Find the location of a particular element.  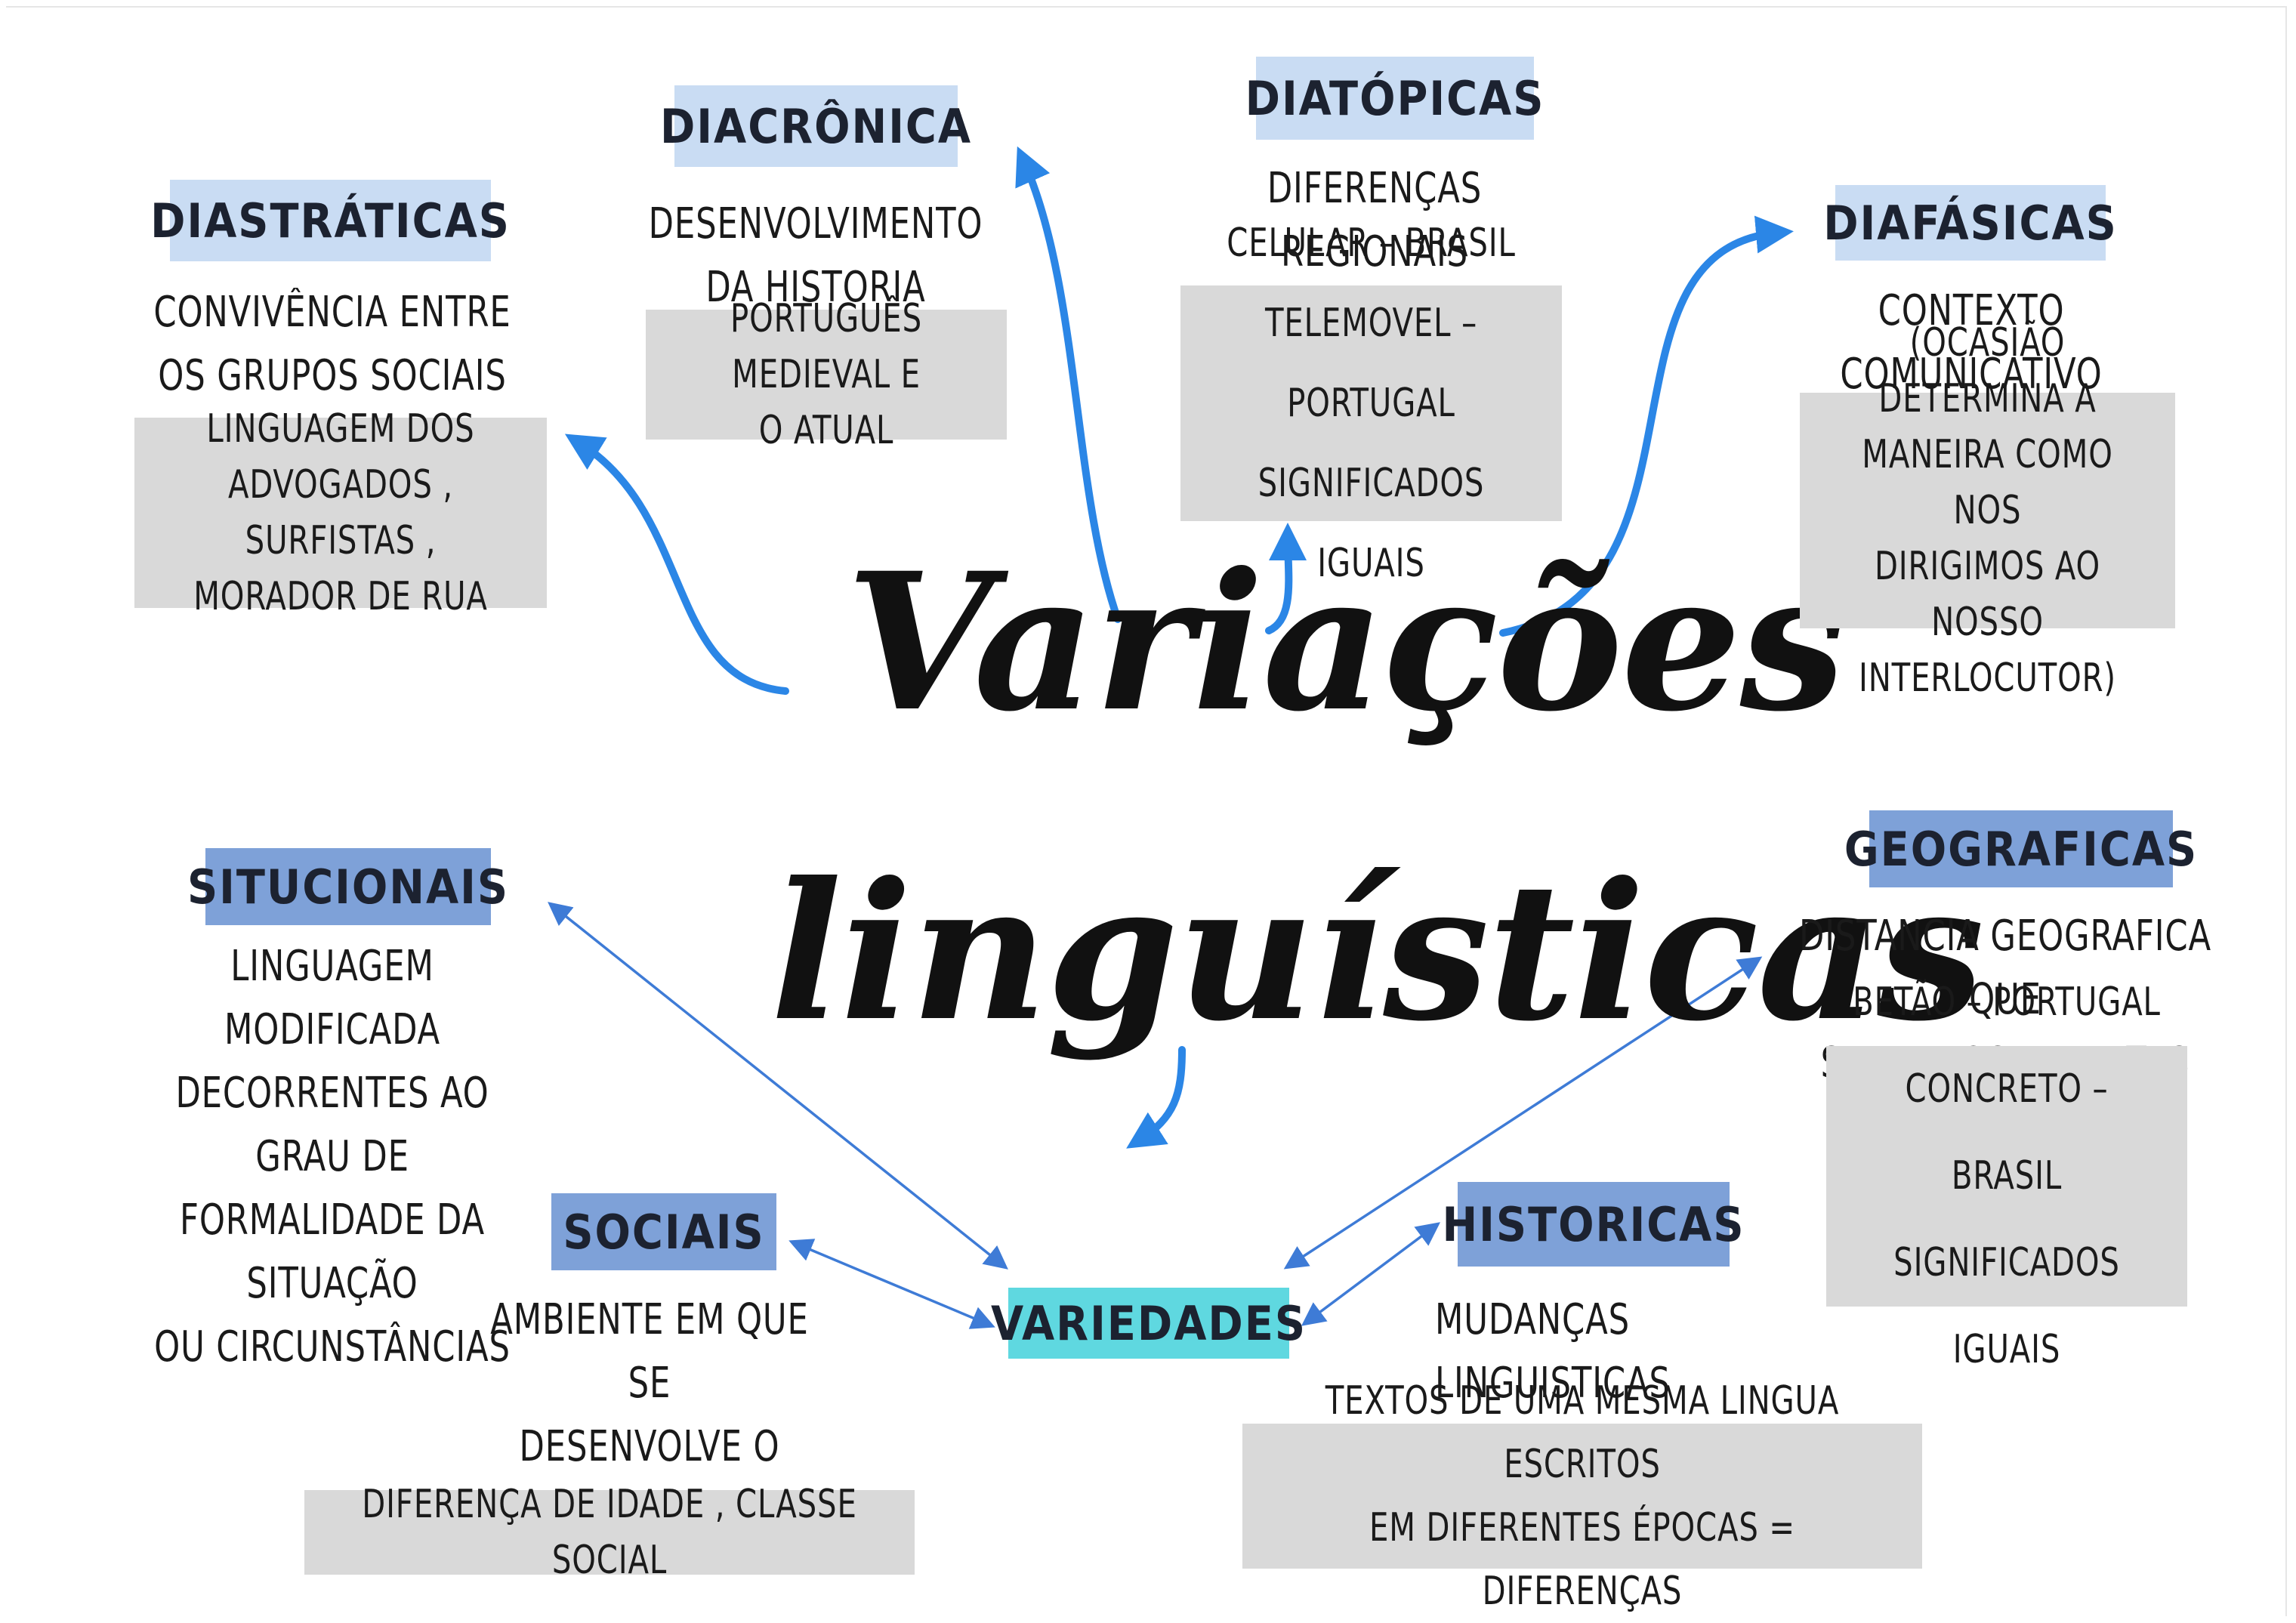

header-sociais: SOCIAIS is located at coordinates (663, 1231).